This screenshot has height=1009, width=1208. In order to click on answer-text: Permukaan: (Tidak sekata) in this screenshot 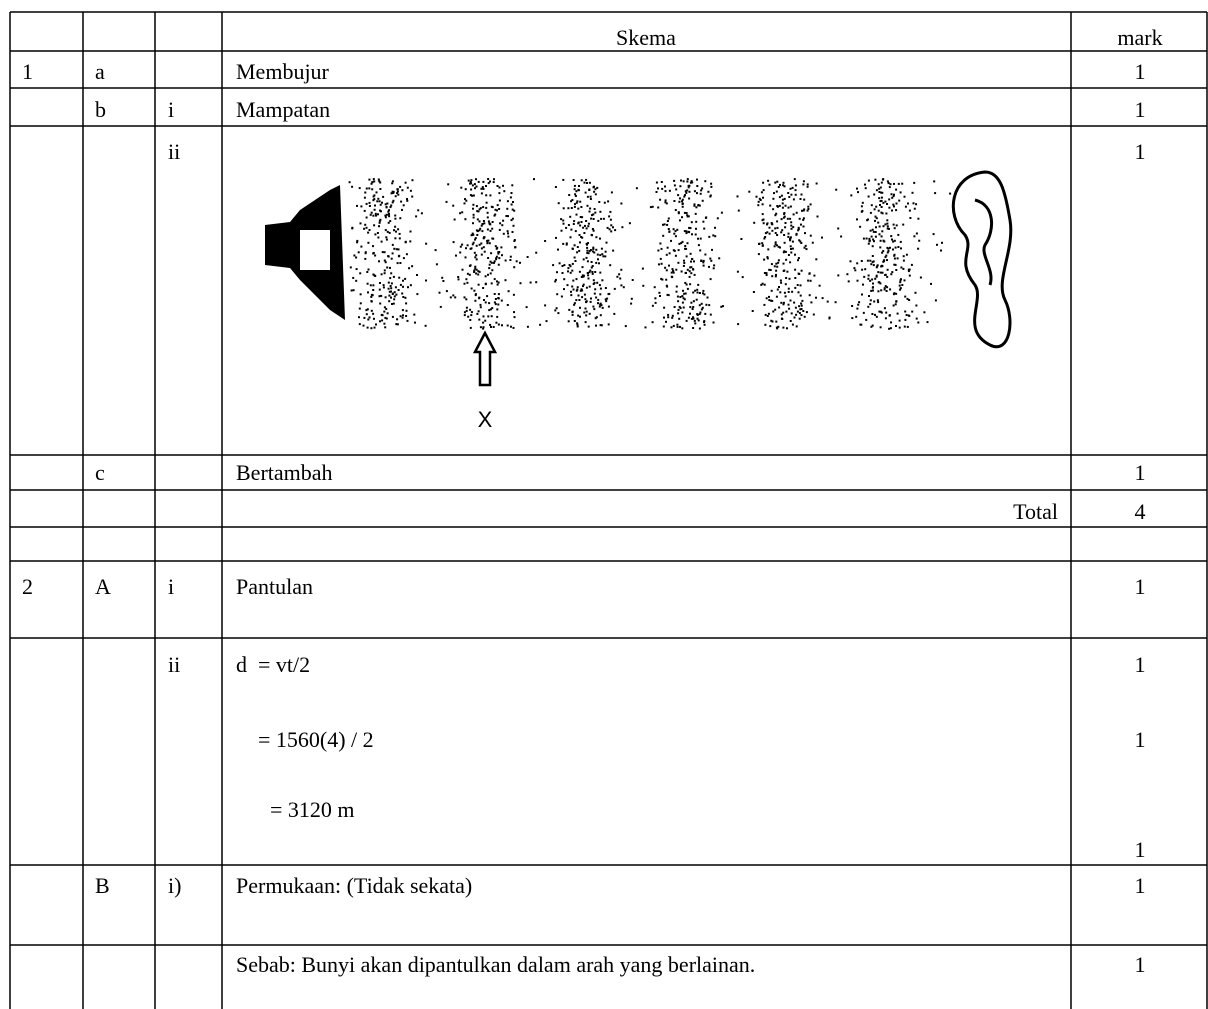, I will do `click(354, 885)`.